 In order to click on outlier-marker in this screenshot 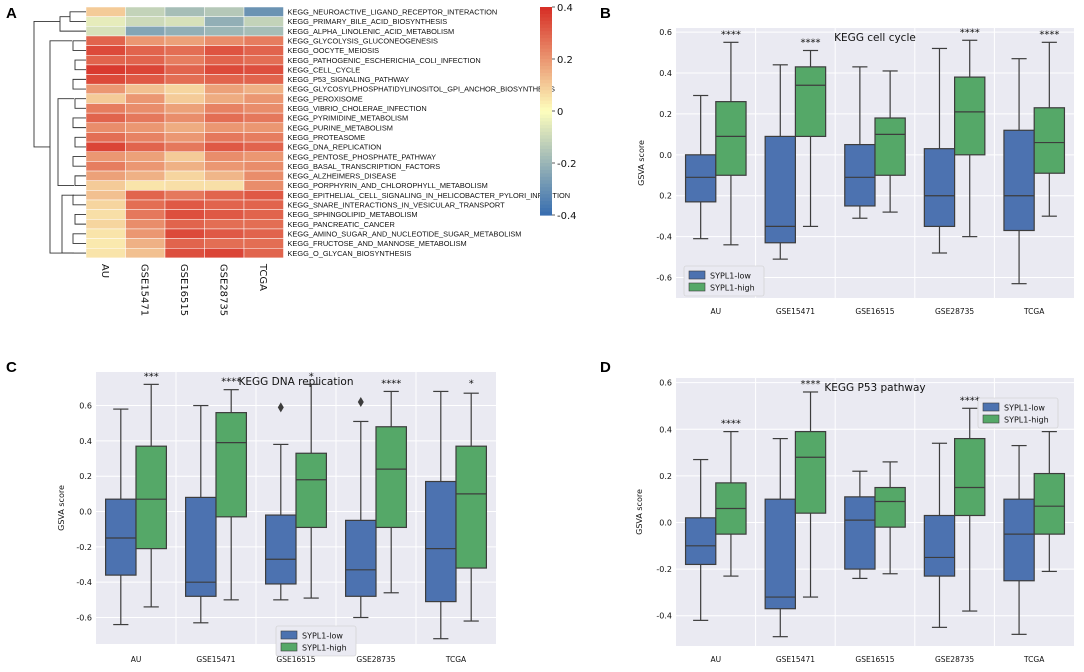, I will do `click(280, 407)`.